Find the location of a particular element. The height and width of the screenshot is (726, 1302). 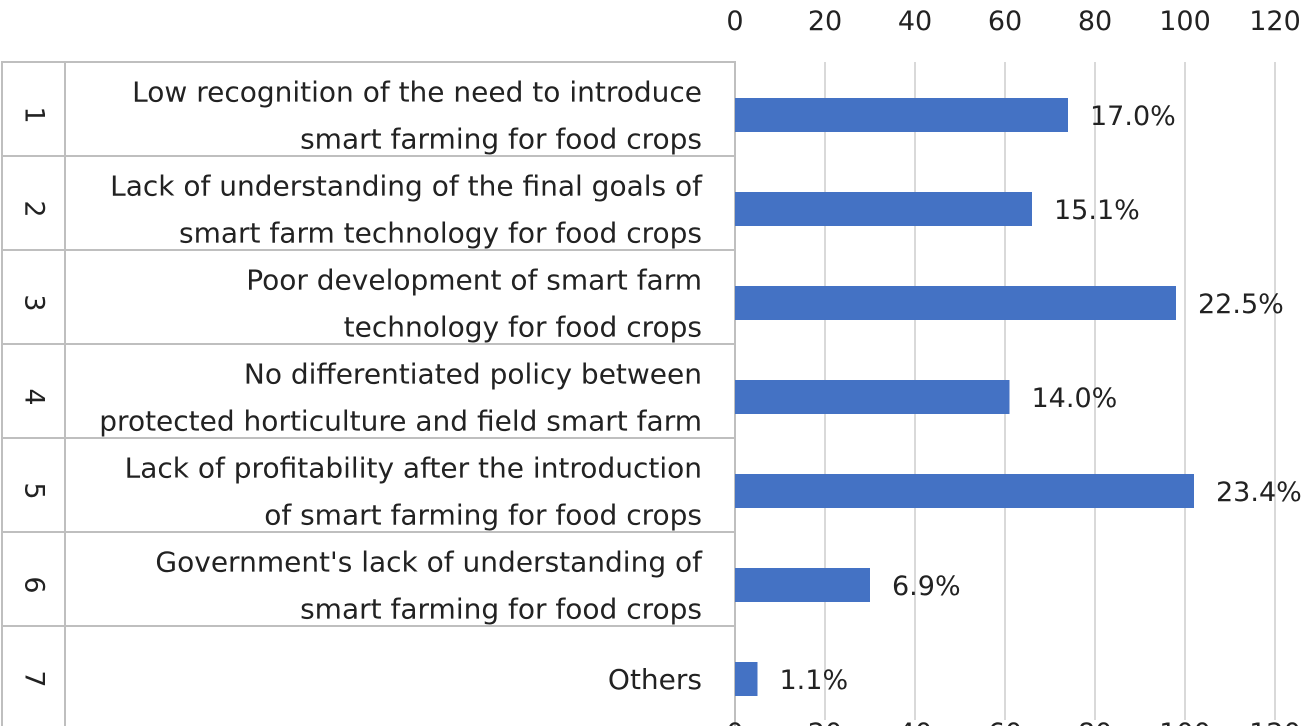

category-label-7-line-1: Others is located at coordinates (655, 679).